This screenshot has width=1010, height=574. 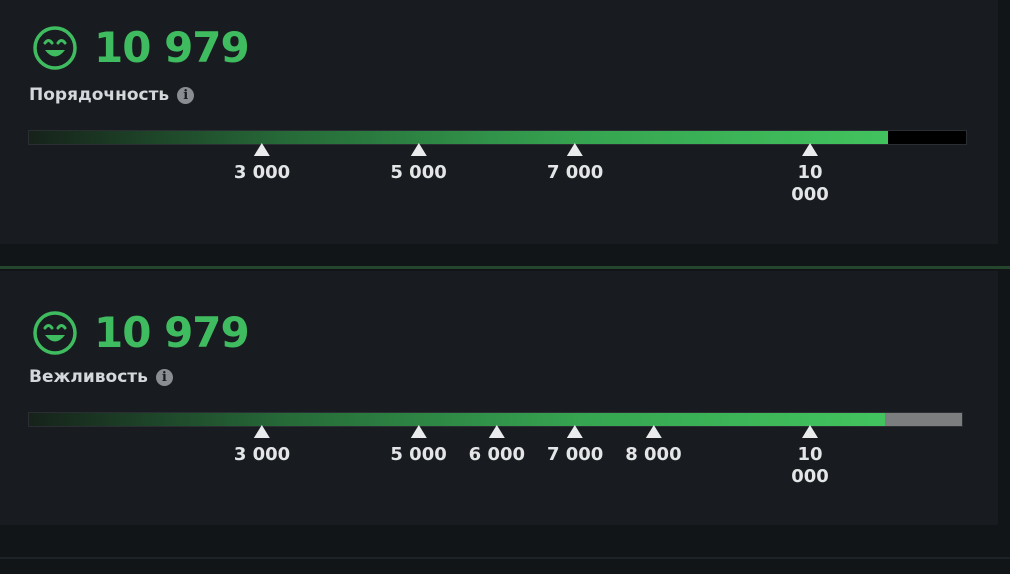 I want to click on conduct-label-row: Порядочность i, so click(x=112, y=95).